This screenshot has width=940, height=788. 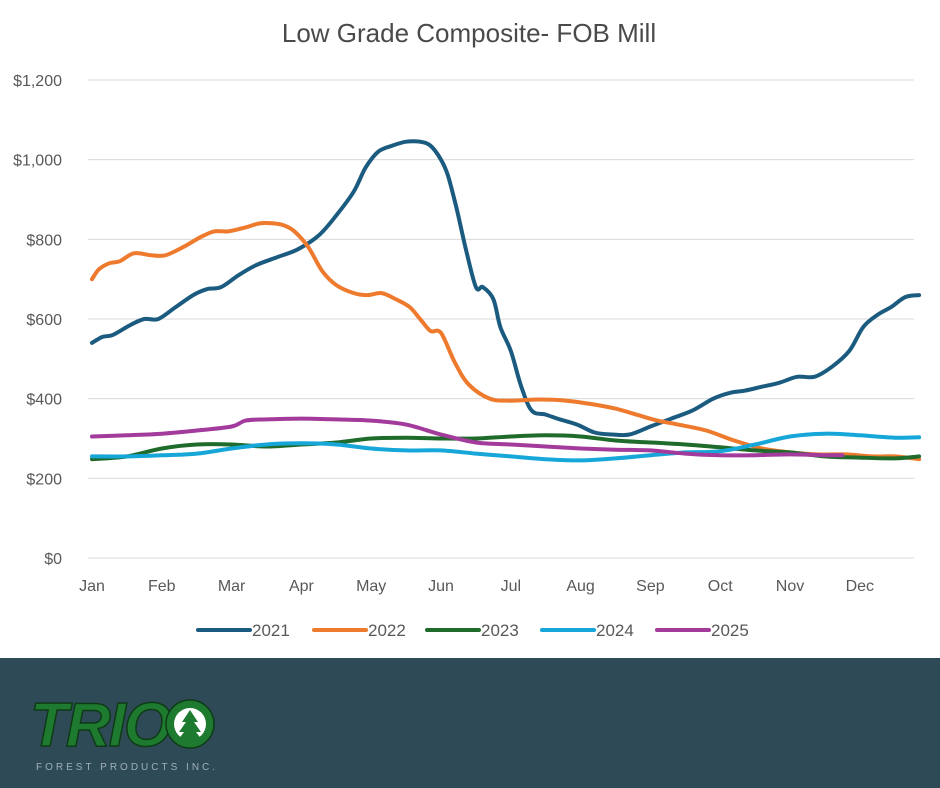 I want to click on legend: 2021 2022 2023 2024 2025, so click(x=472, y=630).